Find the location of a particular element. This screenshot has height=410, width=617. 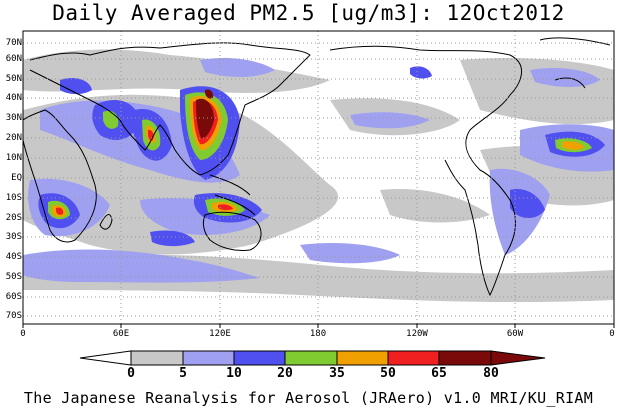

colorbar-label: 20 is located at coordinates (285, 373).